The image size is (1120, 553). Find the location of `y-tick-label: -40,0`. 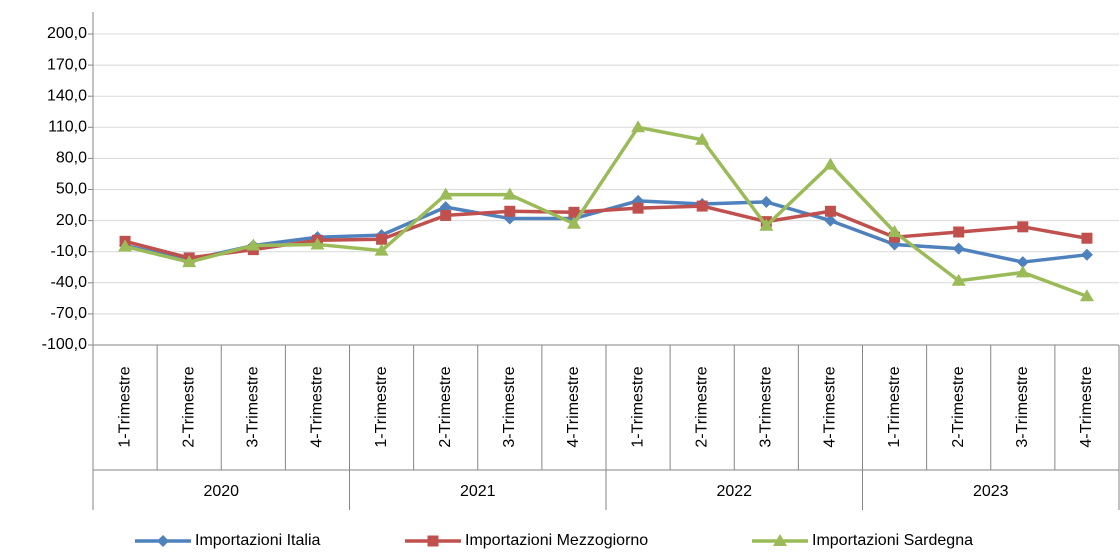

y-tick-label: -40,0 is located at coordinates (69, 282).